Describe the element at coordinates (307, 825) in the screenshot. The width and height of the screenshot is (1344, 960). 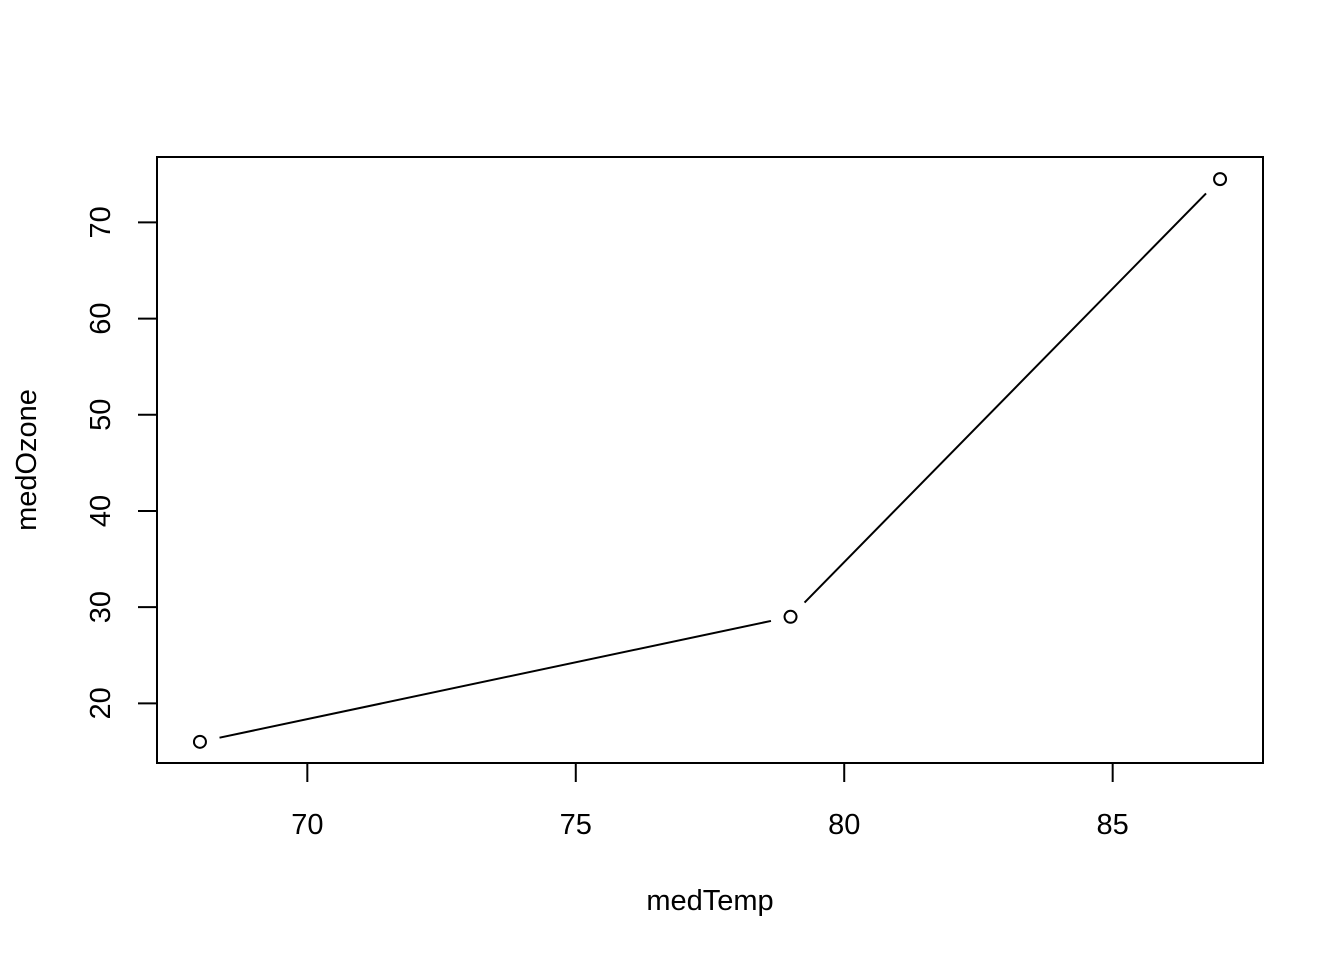
I see `x-tick-label: 70` at that location.